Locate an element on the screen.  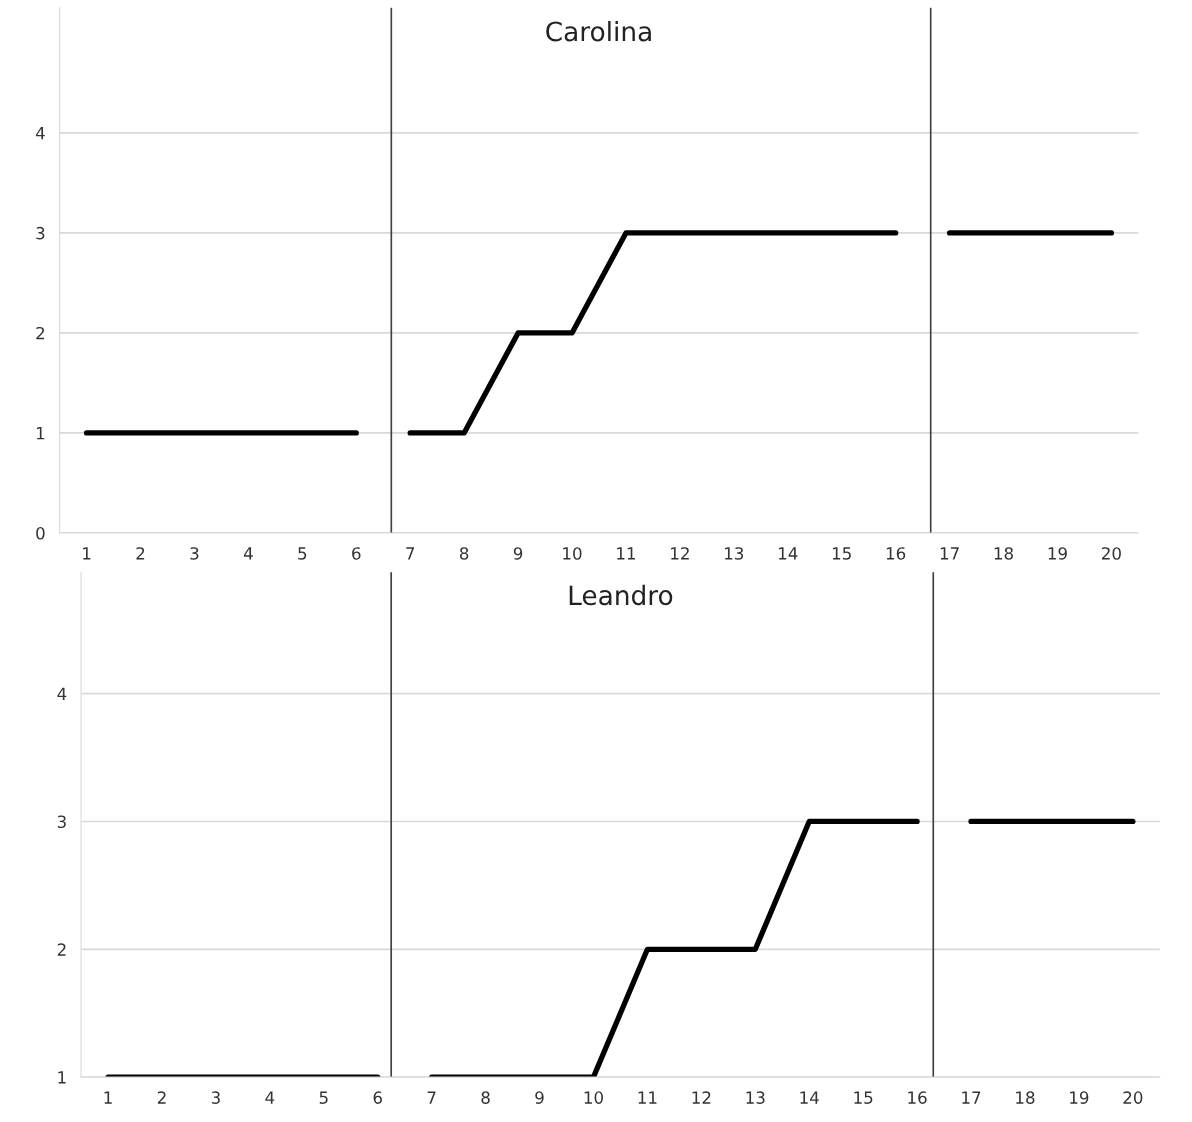
chart-title: Carolina is located at coordinates (598, 31).